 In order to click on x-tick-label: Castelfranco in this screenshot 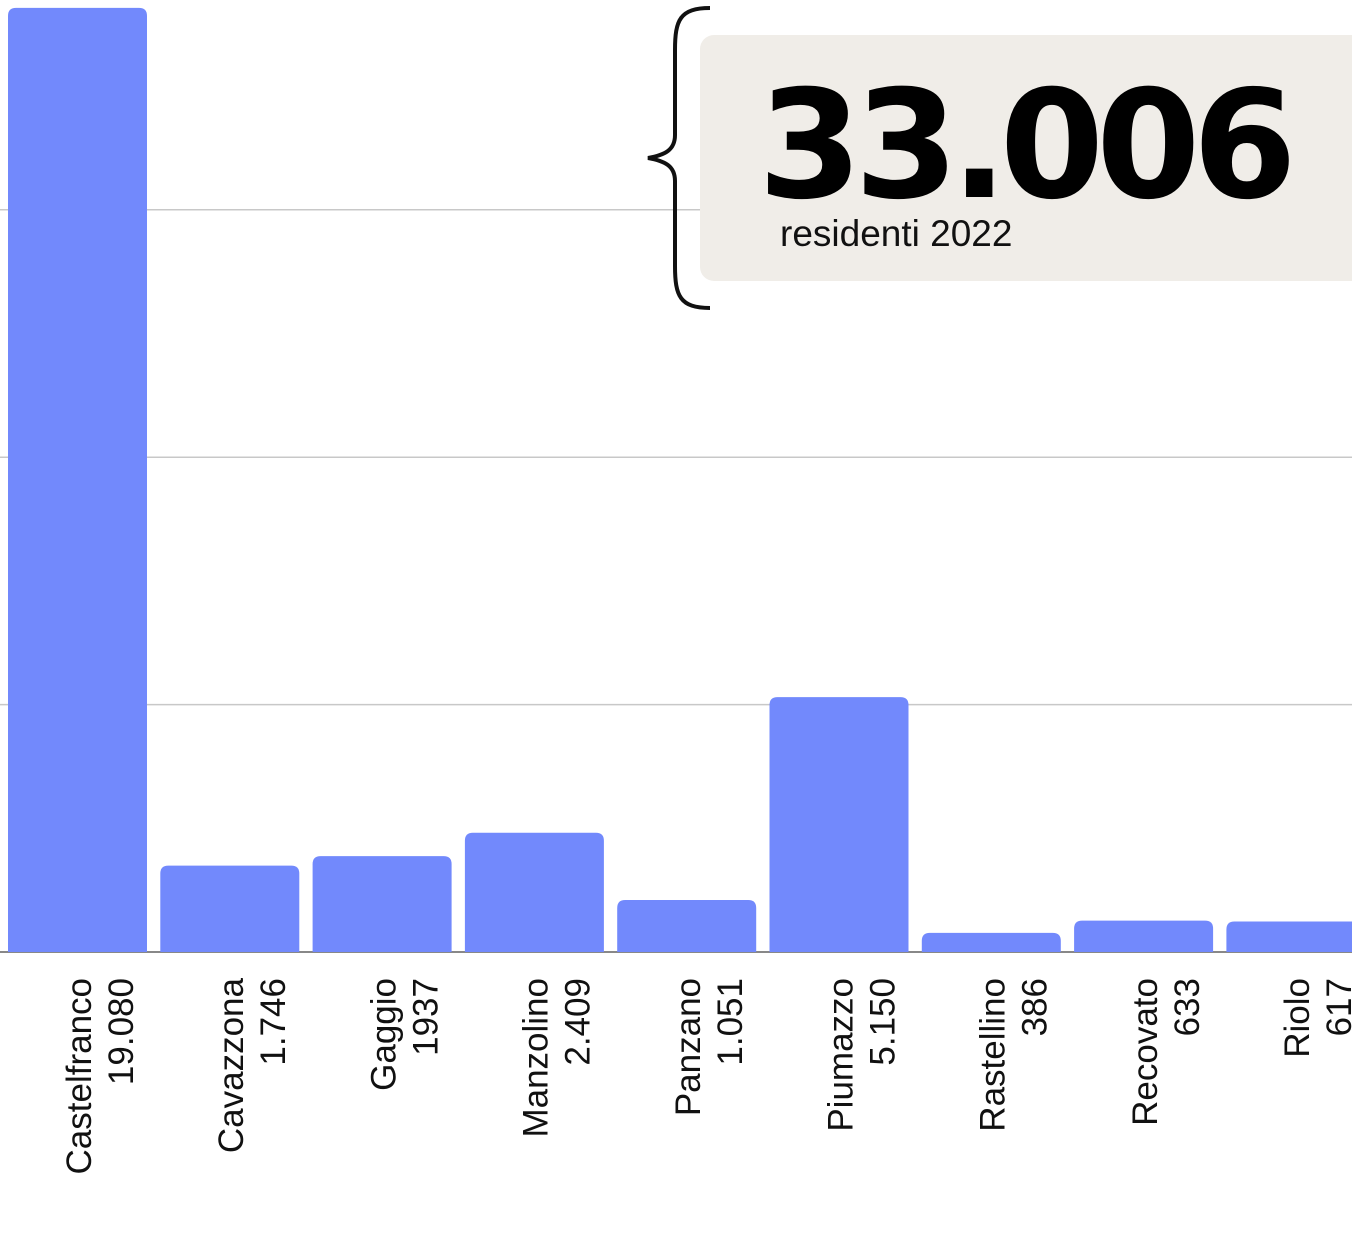, I will do `click(79, 1076)`.